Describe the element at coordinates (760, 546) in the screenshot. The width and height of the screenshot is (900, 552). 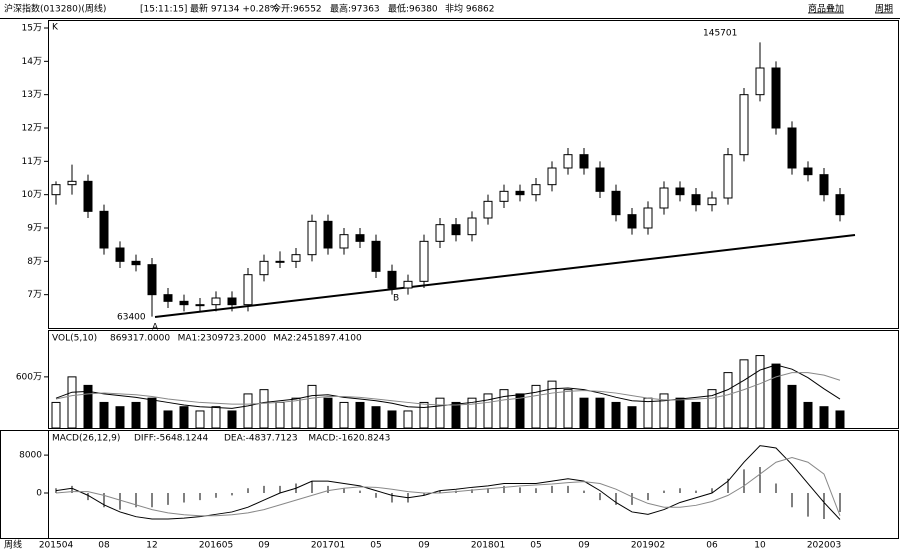
I see `x-tick-label: 10` at that location.